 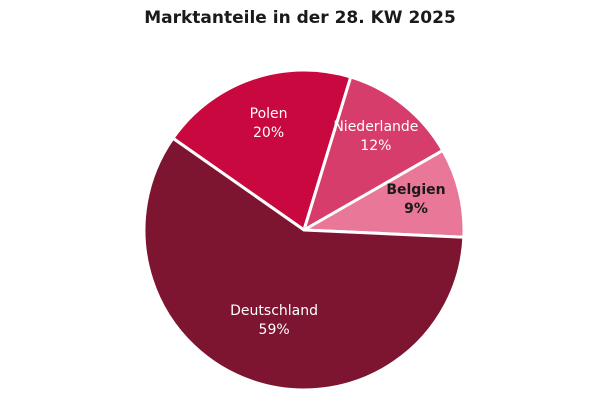 What do you see at coordinates (262, 150) in the screenshot?
I see `pie-slice-polen` at bounding box center [262, 150].